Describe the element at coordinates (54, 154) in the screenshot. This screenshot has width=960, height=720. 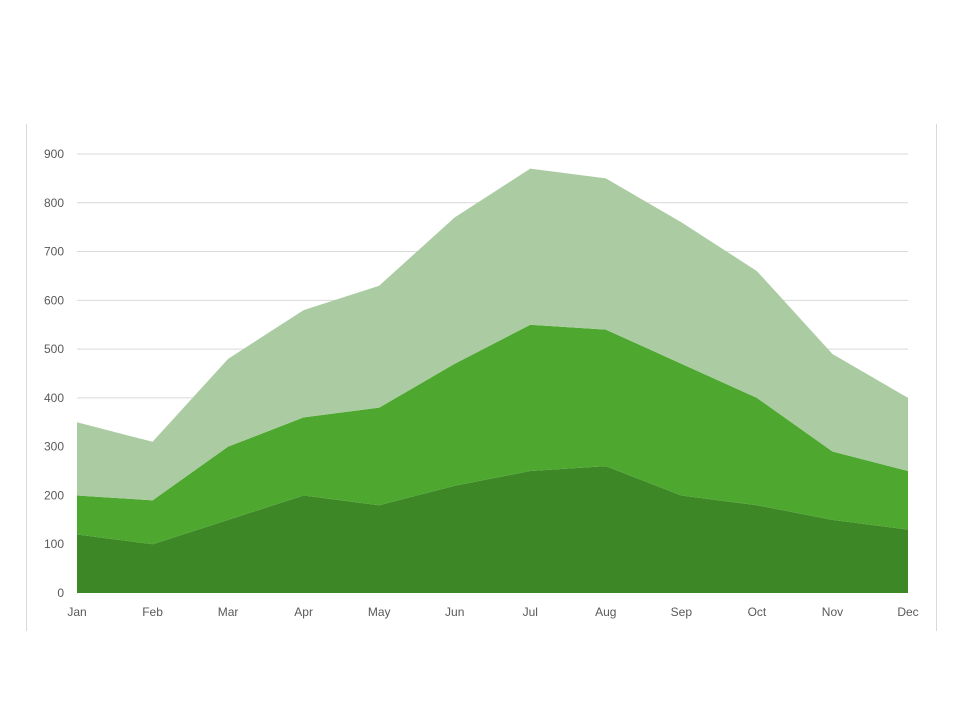
I see `y-tick-label: 900` at that location.